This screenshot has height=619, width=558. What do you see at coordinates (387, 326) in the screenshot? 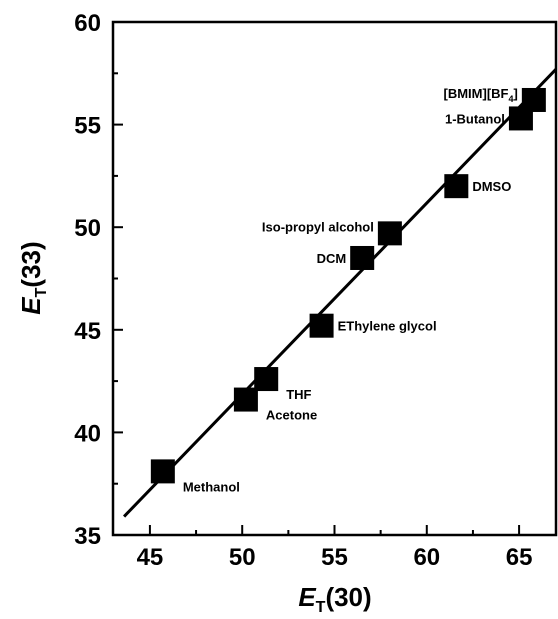
I see `data-point-label-3: EThylene glycol` at bounding box center [387, 326].